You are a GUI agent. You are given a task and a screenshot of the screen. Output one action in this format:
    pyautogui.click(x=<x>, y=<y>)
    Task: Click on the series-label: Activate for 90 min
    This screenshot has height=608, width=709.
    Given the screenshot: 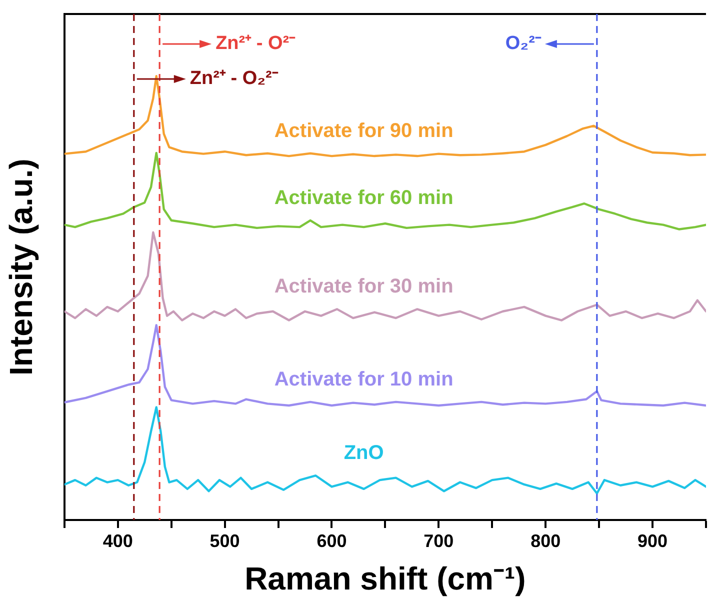 What is the action you would take?
    pyautogui.click(x=364, y=131)
    